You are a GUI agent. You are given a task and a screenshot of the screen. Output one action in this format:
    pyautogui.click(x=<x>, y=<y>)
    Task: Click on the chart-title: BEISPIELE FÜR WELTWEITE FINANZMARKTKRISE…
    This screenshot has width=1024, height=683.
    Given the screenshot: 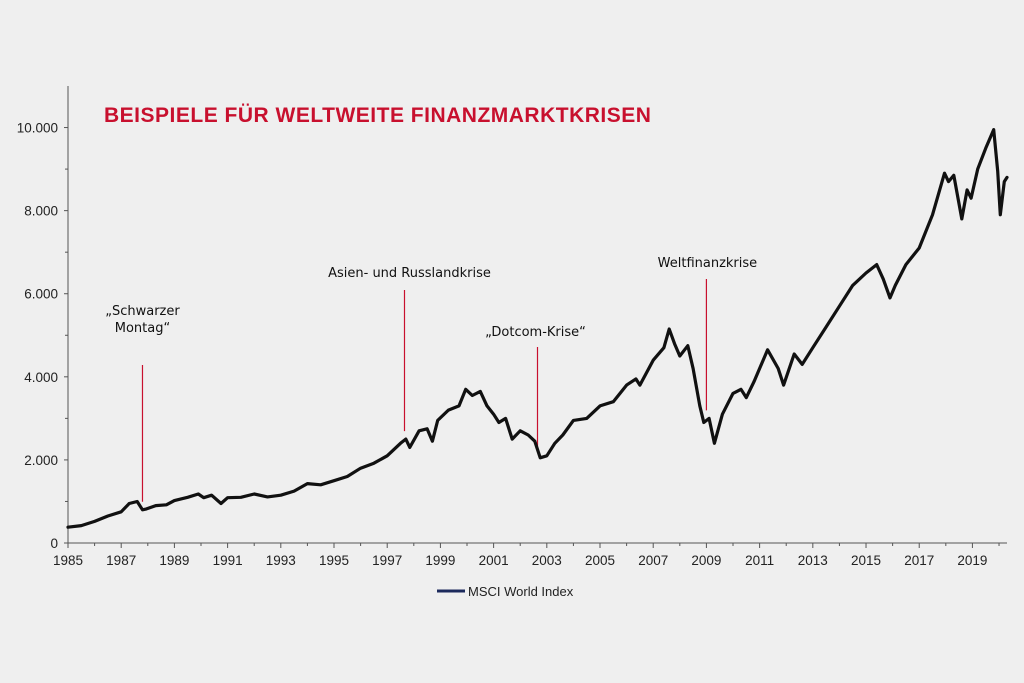 What is the action you would take?
    pyautogui.click(x=377, y=115)
    